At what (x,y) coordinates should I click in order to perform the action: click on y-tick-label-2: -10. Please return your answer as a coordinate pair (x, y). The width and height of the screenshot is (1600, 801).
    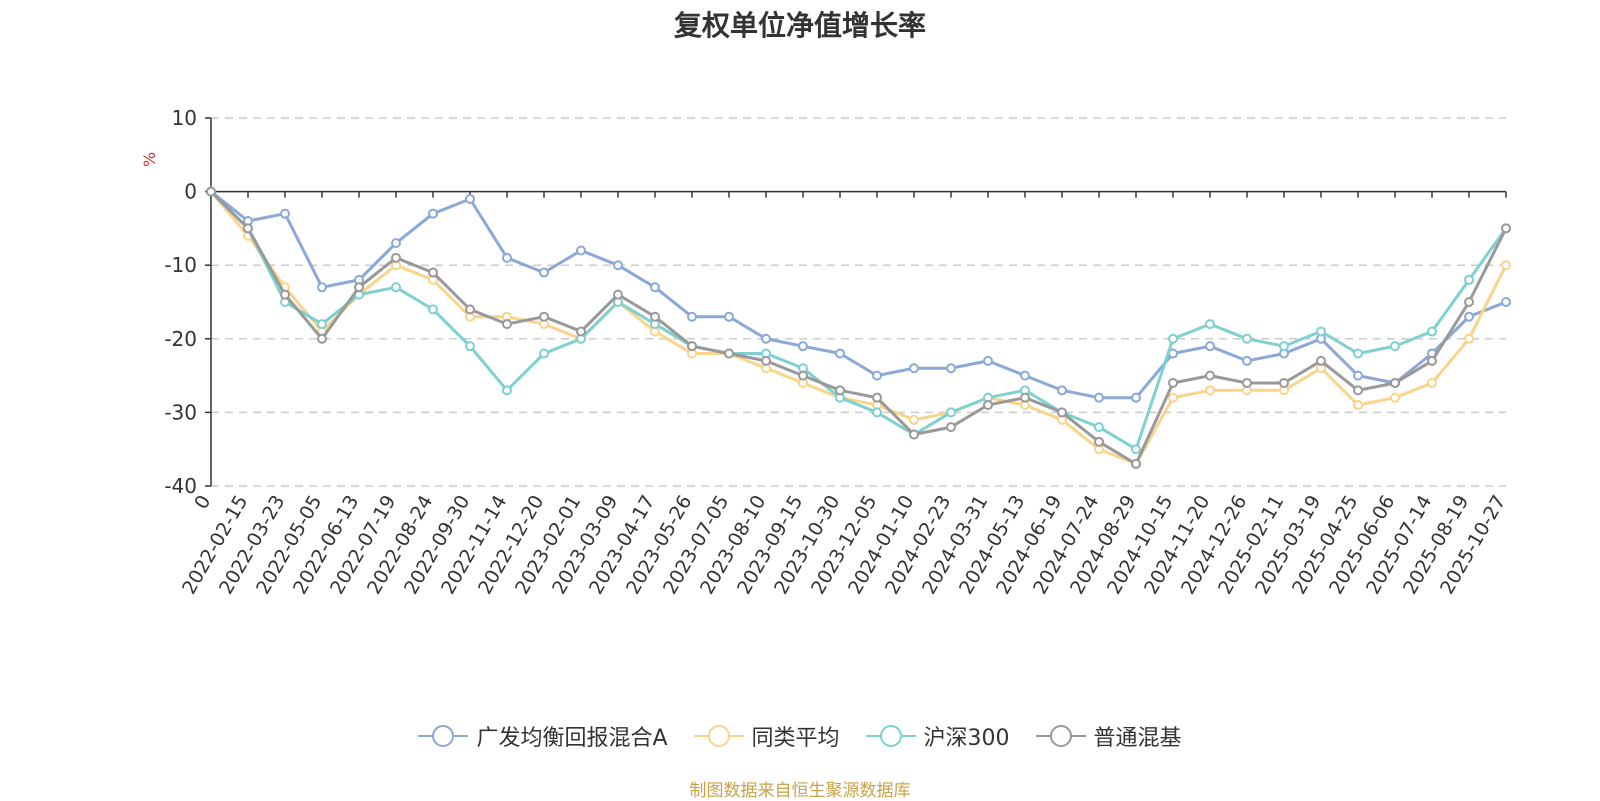
    Looking at the image, I should click on (180, 265).